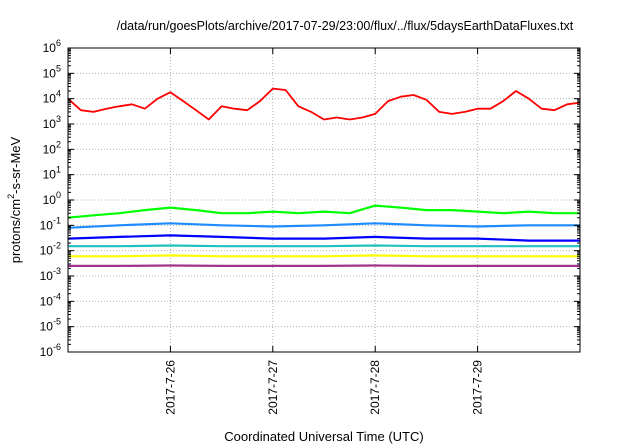 The image size is (640, 448). I want to click on y-tick-label: 10⁻⁶, so click(50, 350).